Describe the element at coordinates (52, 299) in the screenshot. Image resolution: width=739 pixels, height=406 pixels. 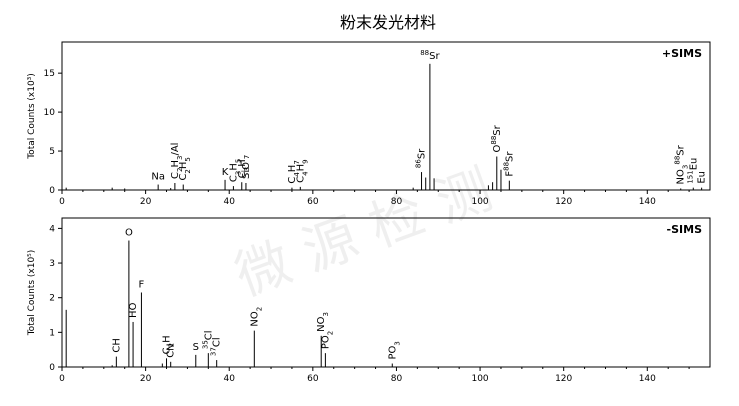
I see `y-tick-label: 2` at that location.